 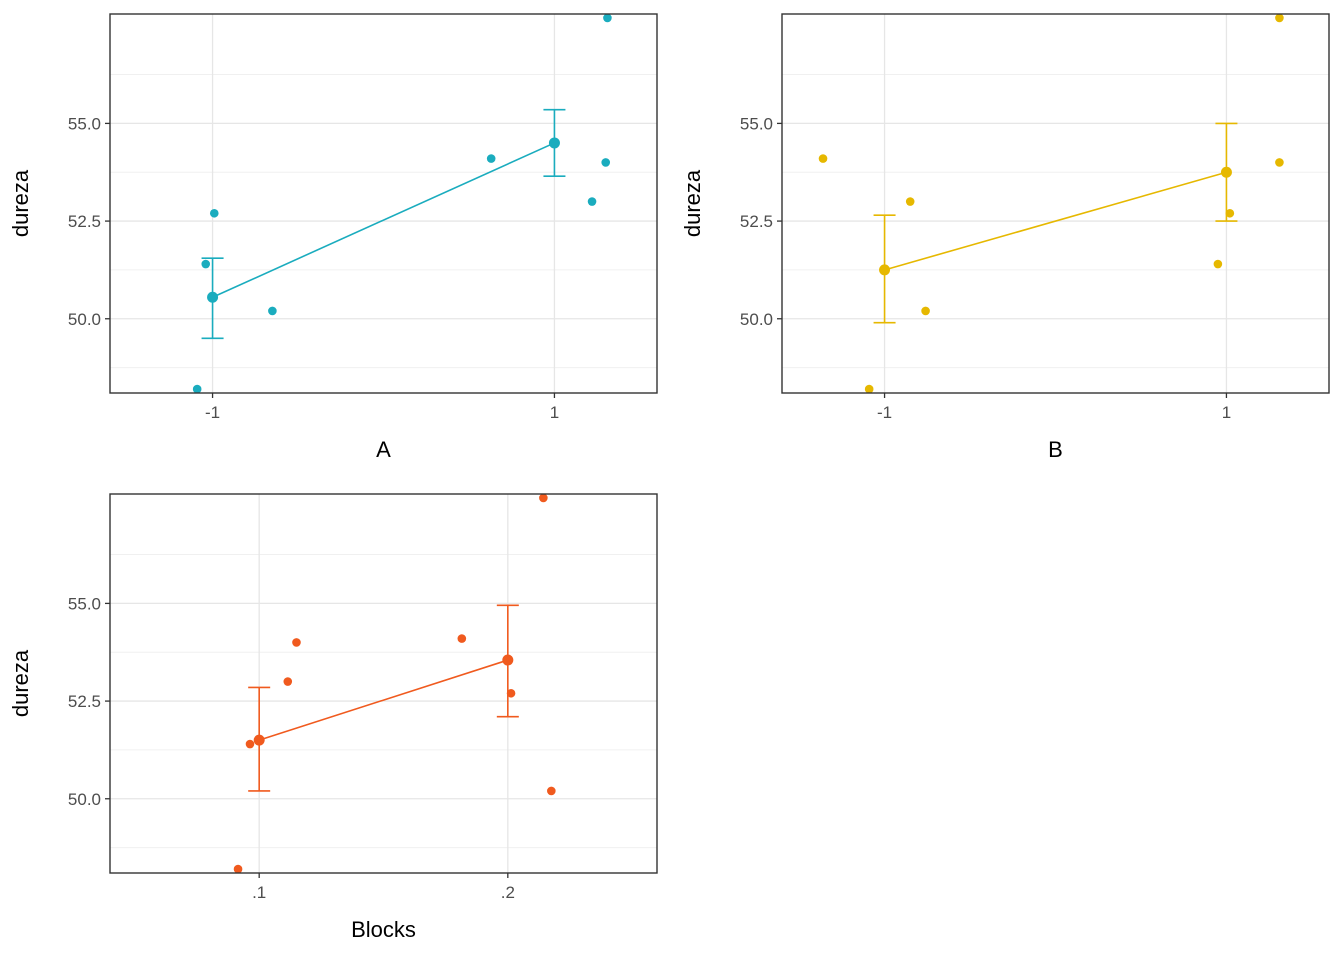 What do you see at coordinates (508, 892) in the screenshot?
I see `x-tick-label: .2` at bounding box center [508, 892].